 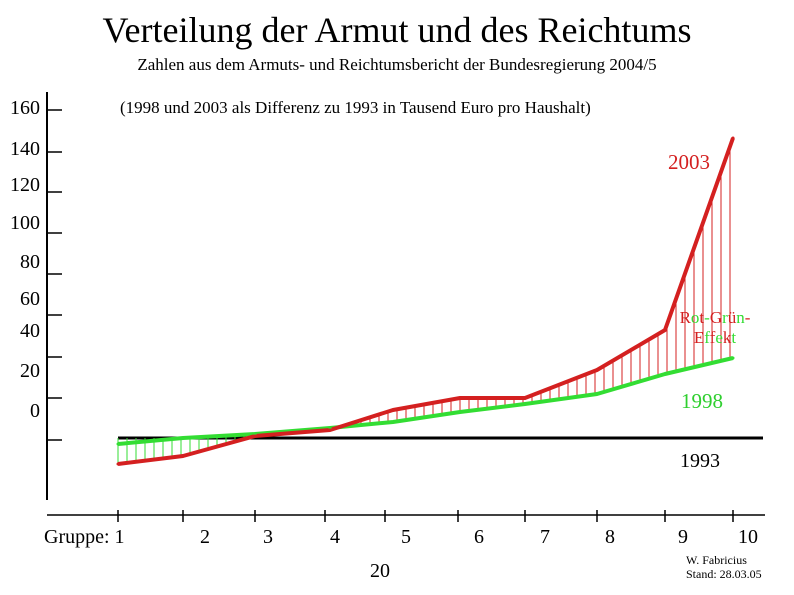 I want to click on series-line-1998, so click(x=425, y=401).